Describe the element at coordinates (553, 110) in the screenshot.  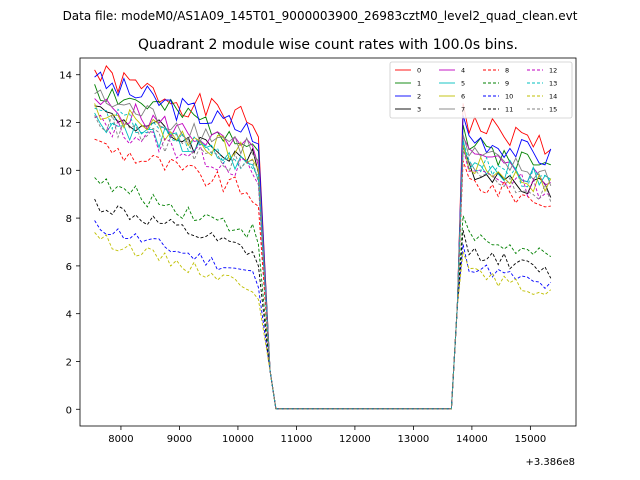
I see `legend-label-15: 15` at that location.